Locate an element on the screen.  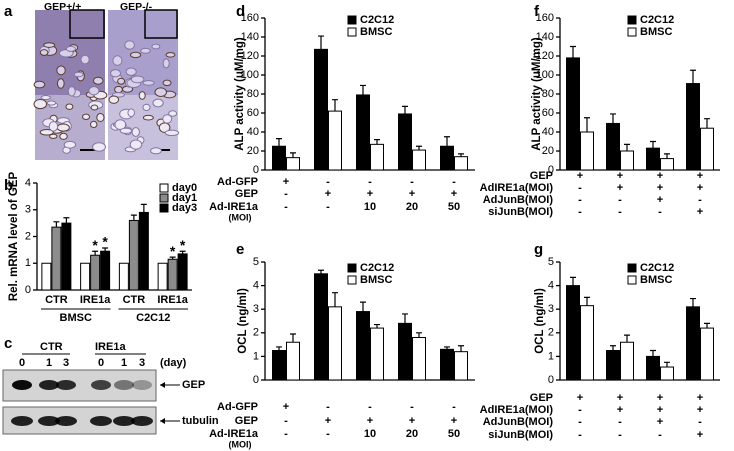
y-tick-label: 120 is located at coordinates (545, 56).